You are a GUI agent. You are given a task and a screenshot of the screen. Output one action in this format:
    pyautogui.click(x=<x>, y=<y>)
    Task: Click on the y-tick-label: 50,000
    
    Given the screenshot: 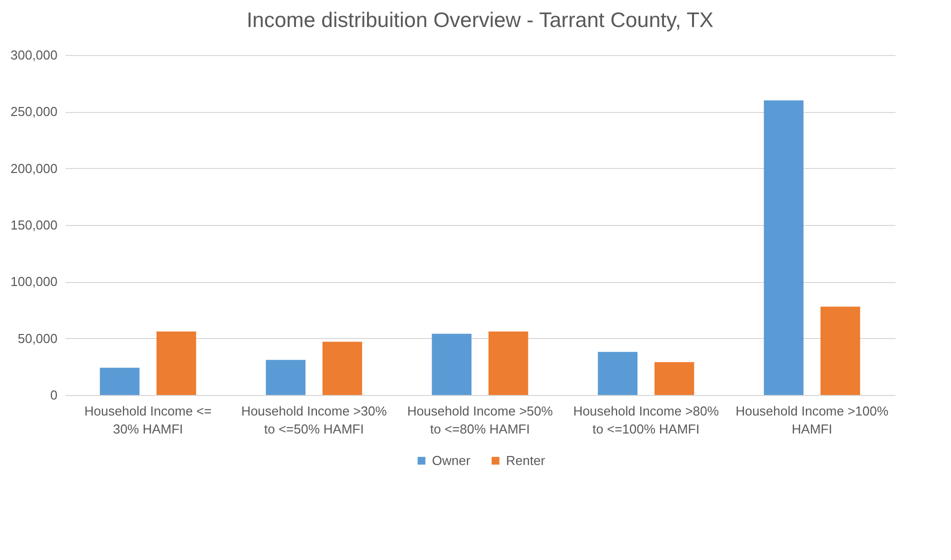 What is the action you would take?
    pyautogui.click(x=38, y=338)
    